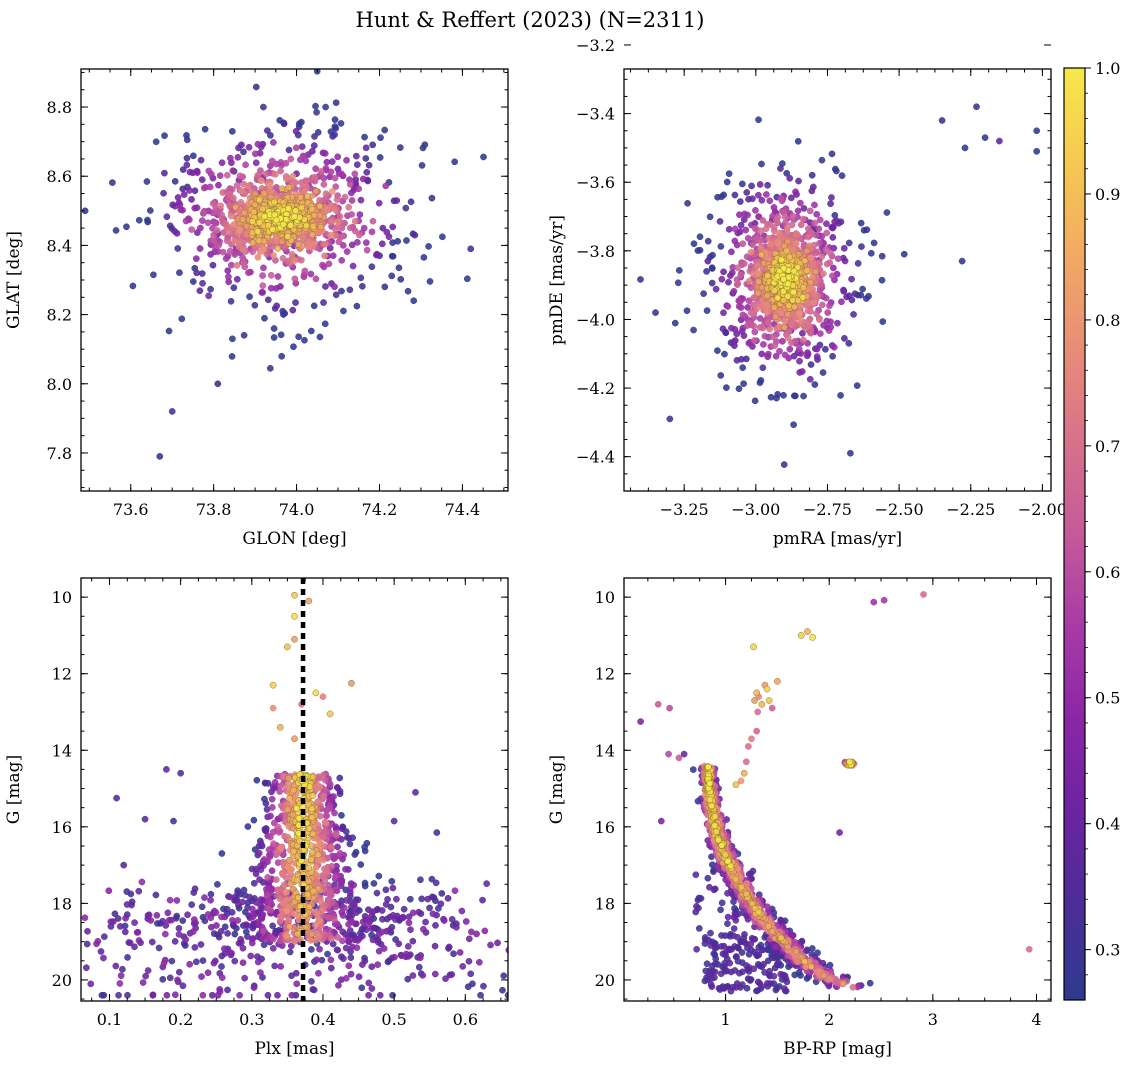 This screenshot has height=1068, width=1136. I want to click on pm-ytick-label: −3.2, so click(595, 45).